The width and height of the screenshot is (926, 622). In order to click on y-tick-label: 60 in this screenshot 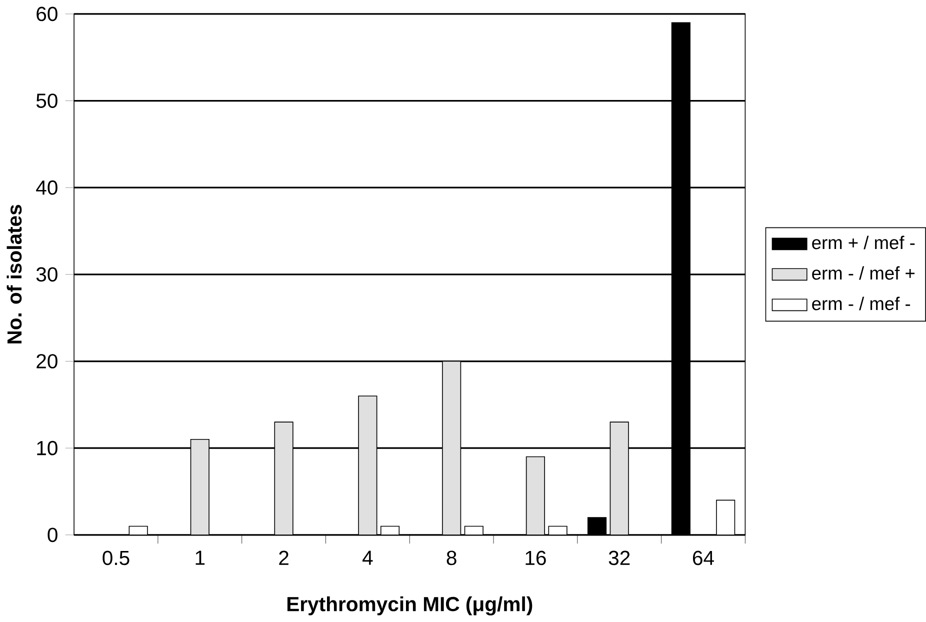, I will do `click(47, 14)`.